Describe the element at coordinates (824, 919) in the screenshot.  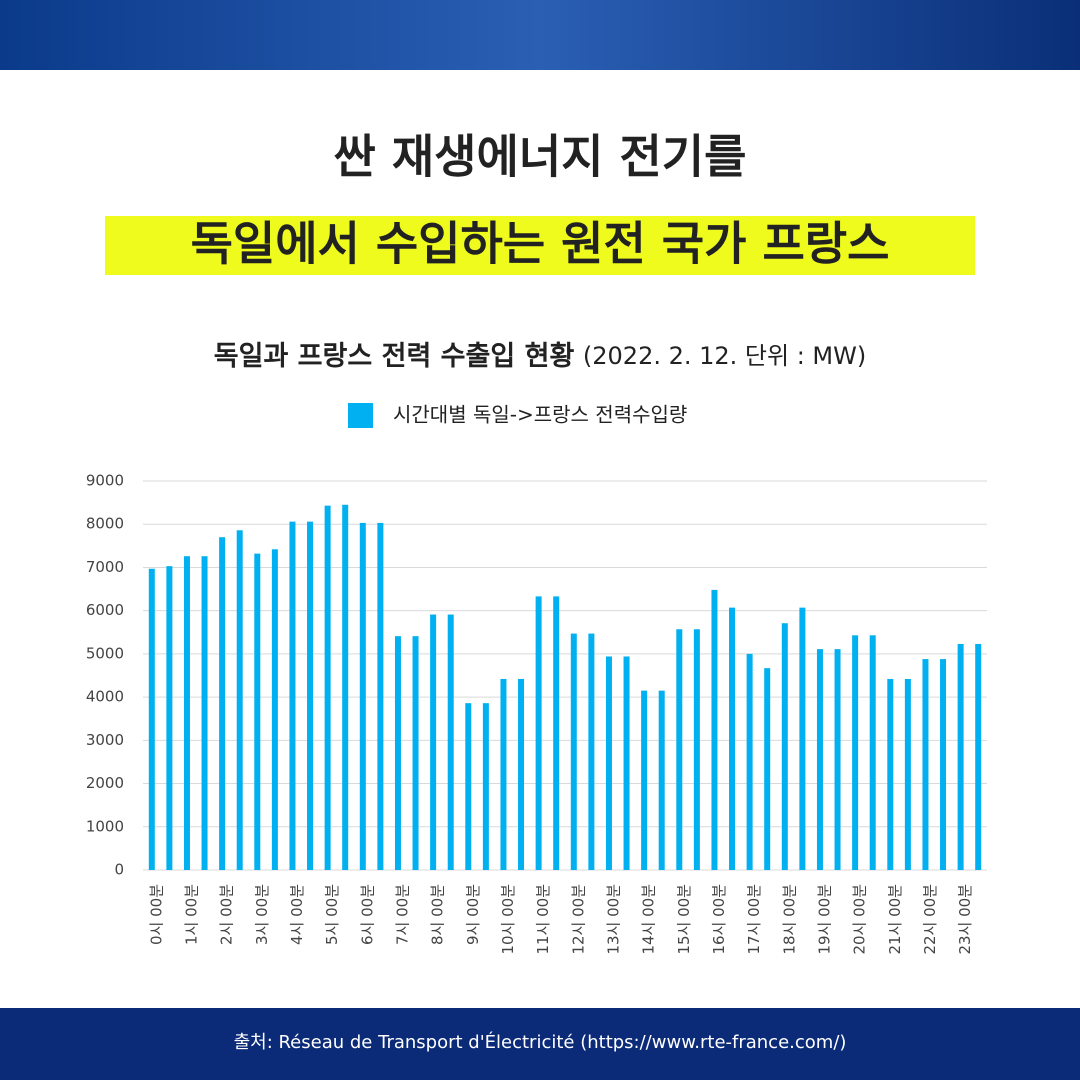
I see `x-tick-label: 19시 00분` at that location.